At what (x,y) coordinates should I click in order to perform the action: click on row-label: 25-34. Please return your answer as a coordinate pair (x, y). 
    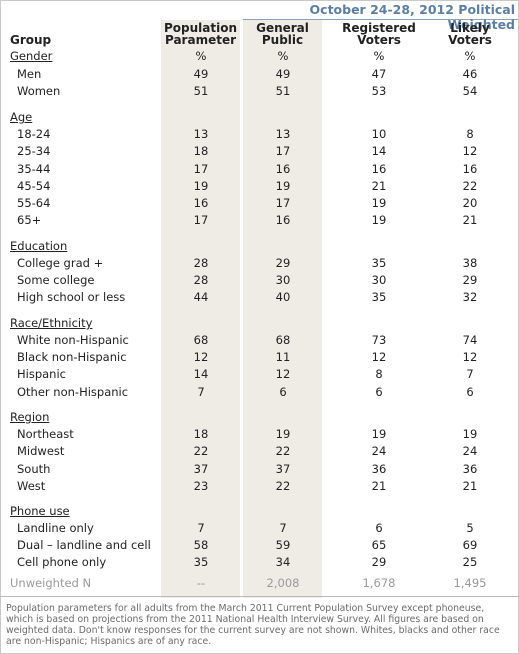
    Looking at the image, I should click on (34, 151).